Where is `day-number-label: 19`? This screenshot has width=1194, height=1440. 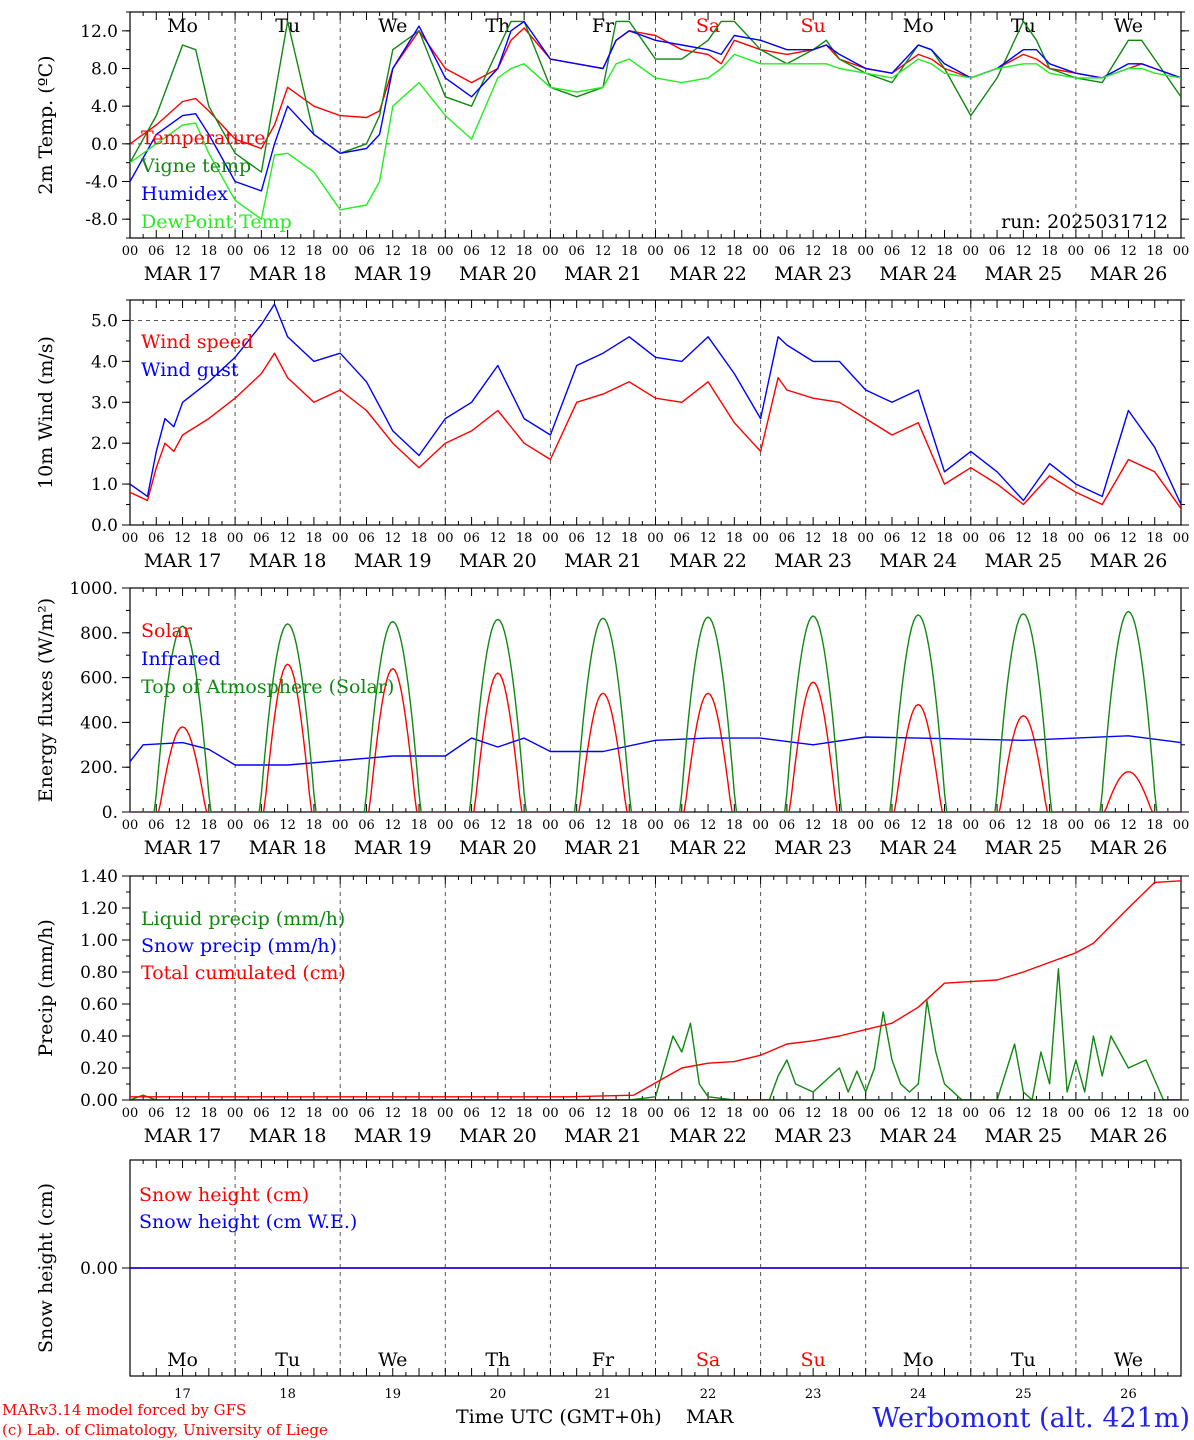 day-number-label: 19 is located at coordinates (392, 1394).